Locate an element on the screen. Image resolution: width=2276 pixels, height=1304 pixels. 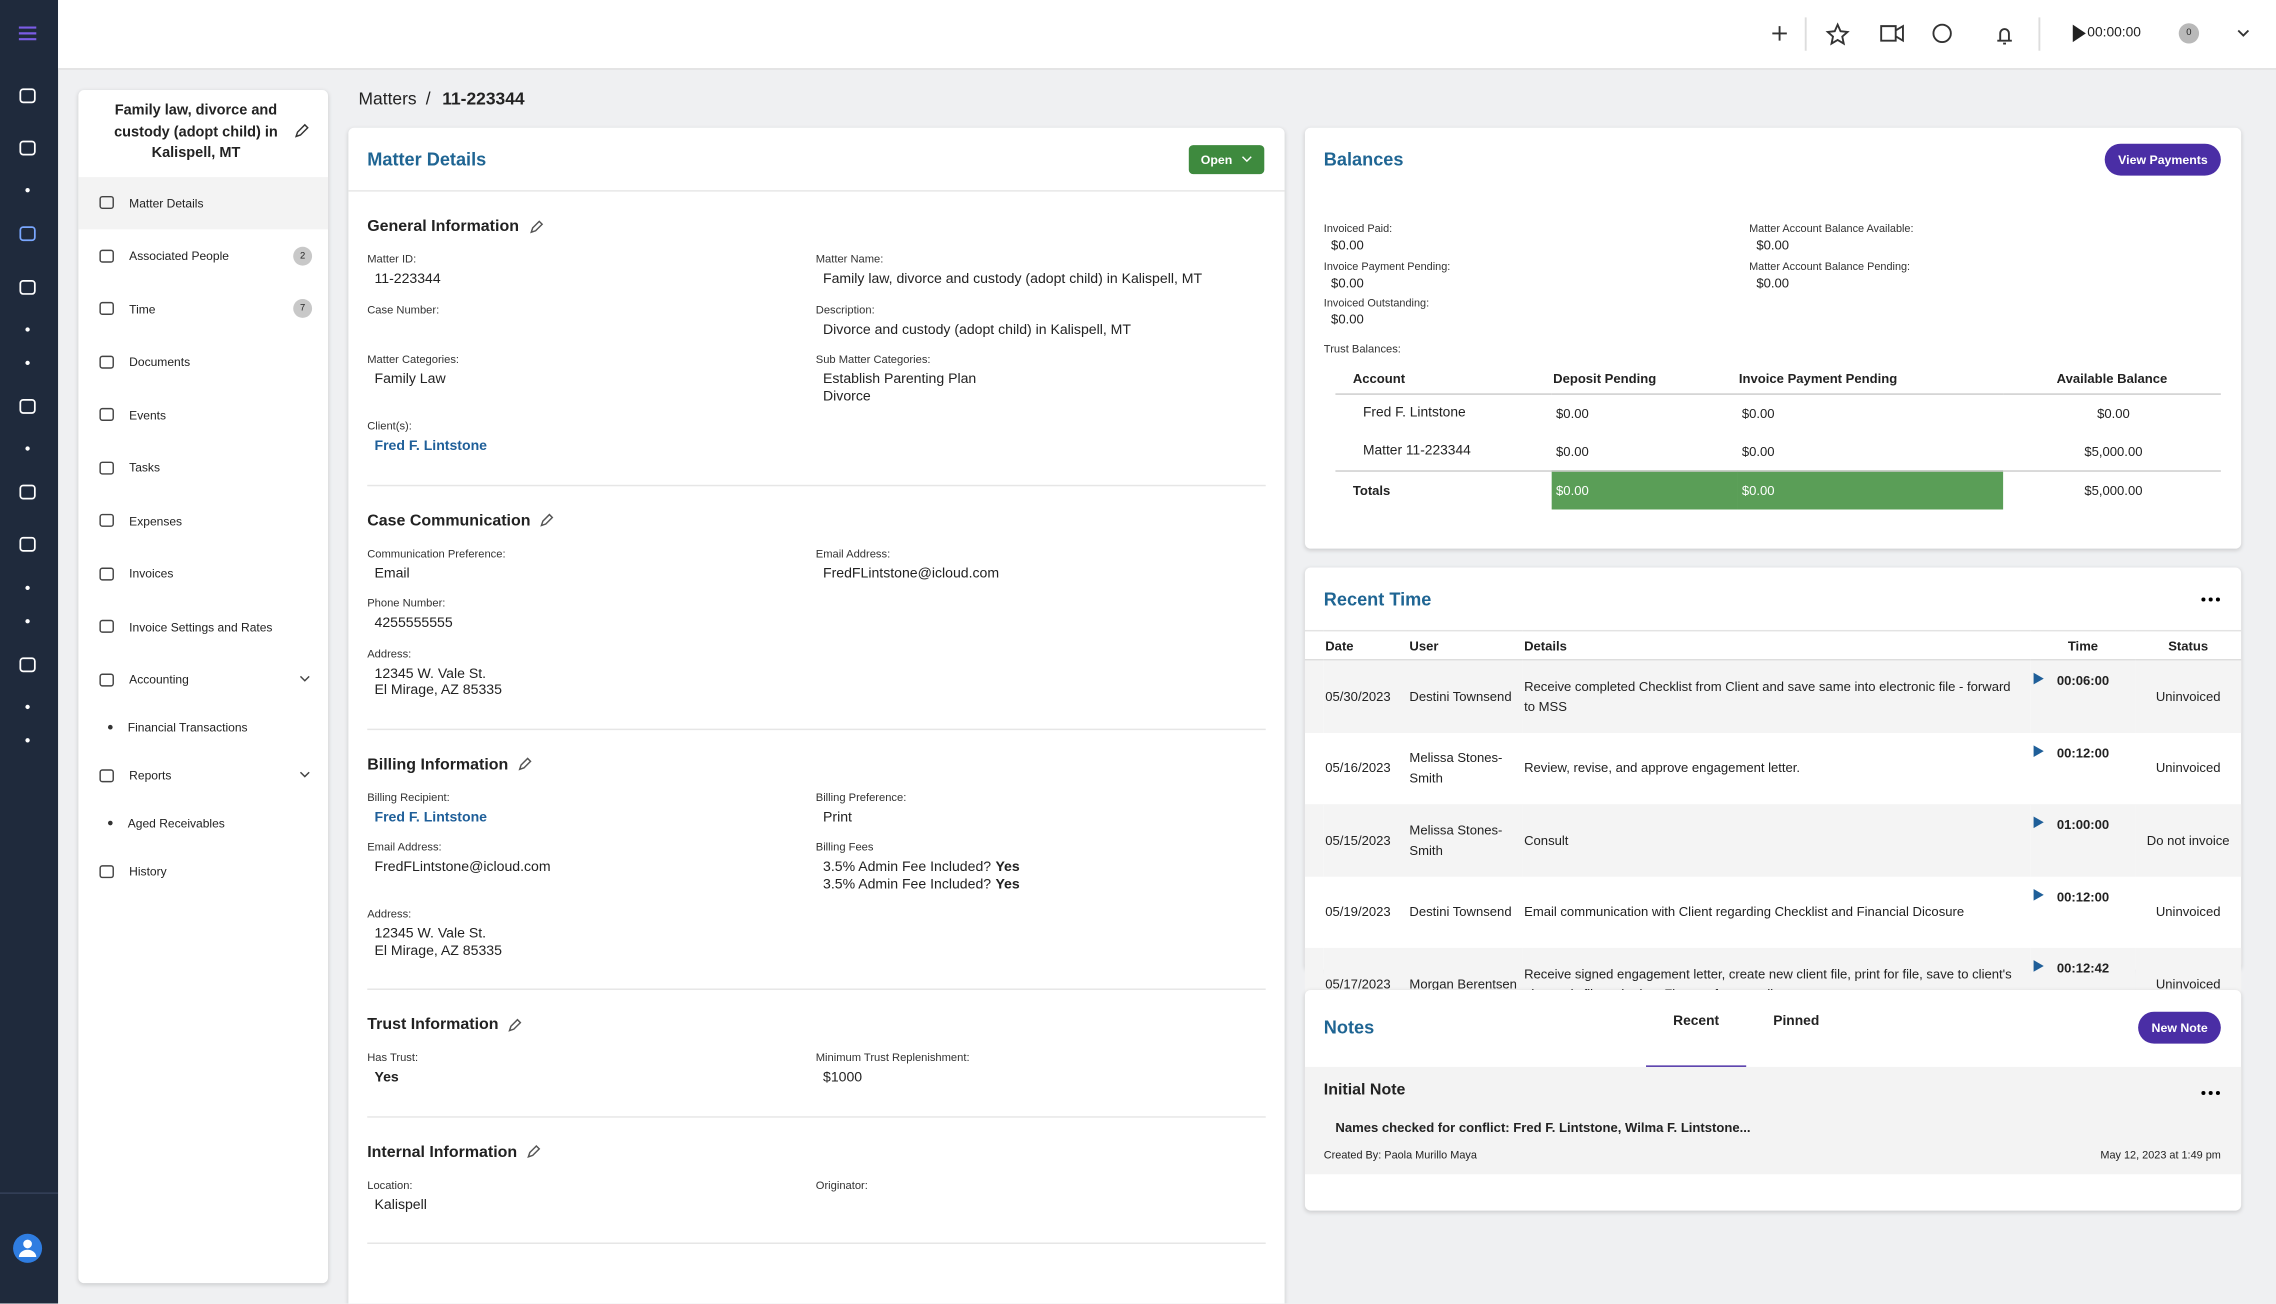
nav-item: Associated People 2 is located at coordinates (203, 255).